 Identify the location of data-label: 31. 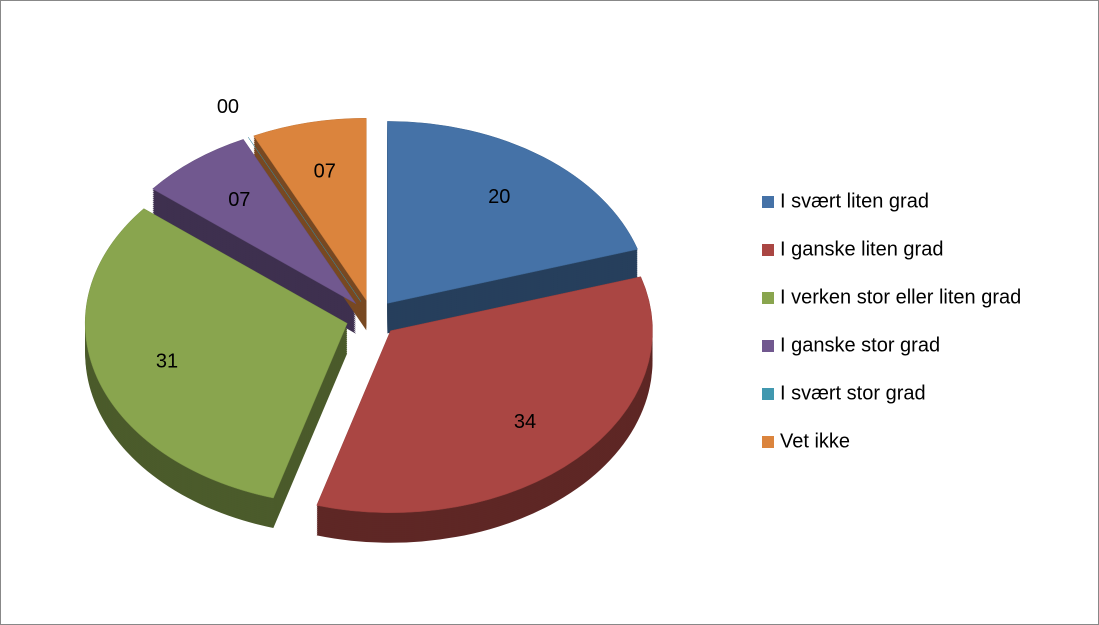
(167, 362).